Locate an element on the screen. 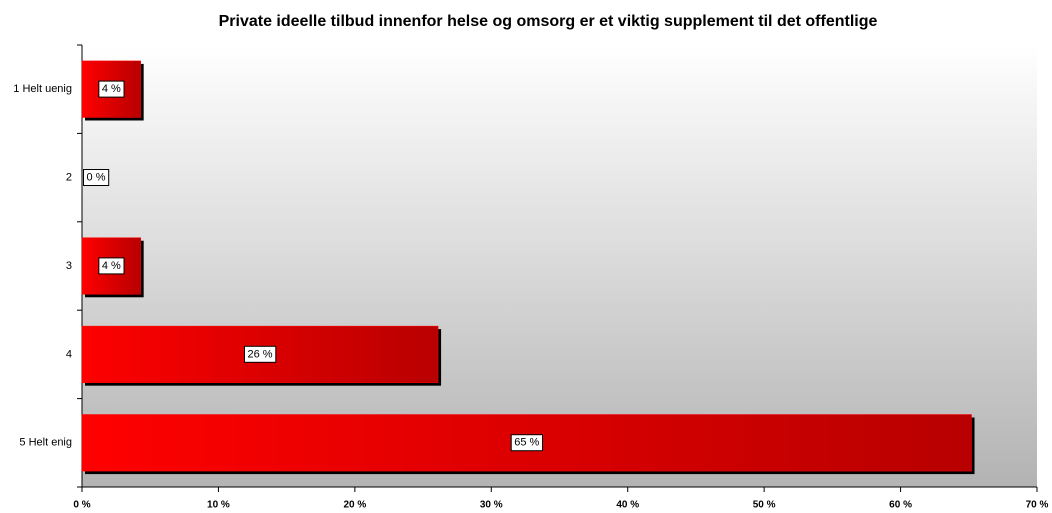  x-tick-label: 60 % is located at coordinates (900, 505).